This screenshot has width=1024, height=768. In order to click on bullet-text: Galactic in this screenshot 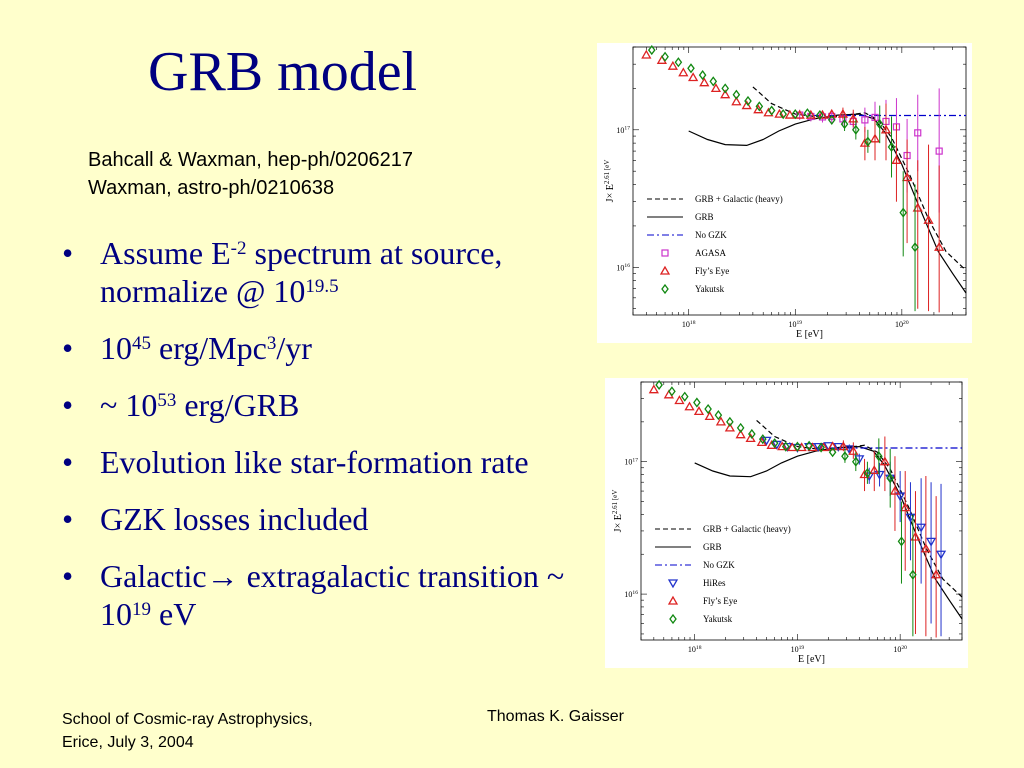, I will do `click(153, 576)`.